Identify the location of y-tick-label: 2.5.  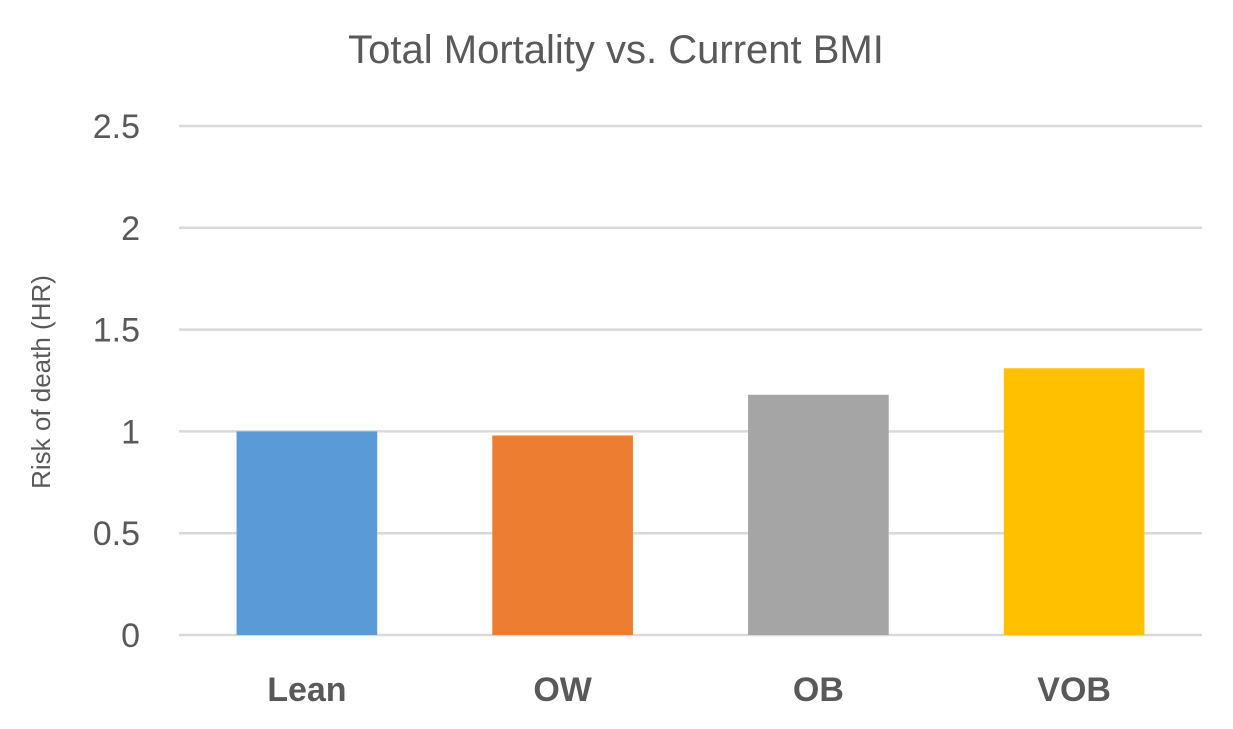
(116, 127).